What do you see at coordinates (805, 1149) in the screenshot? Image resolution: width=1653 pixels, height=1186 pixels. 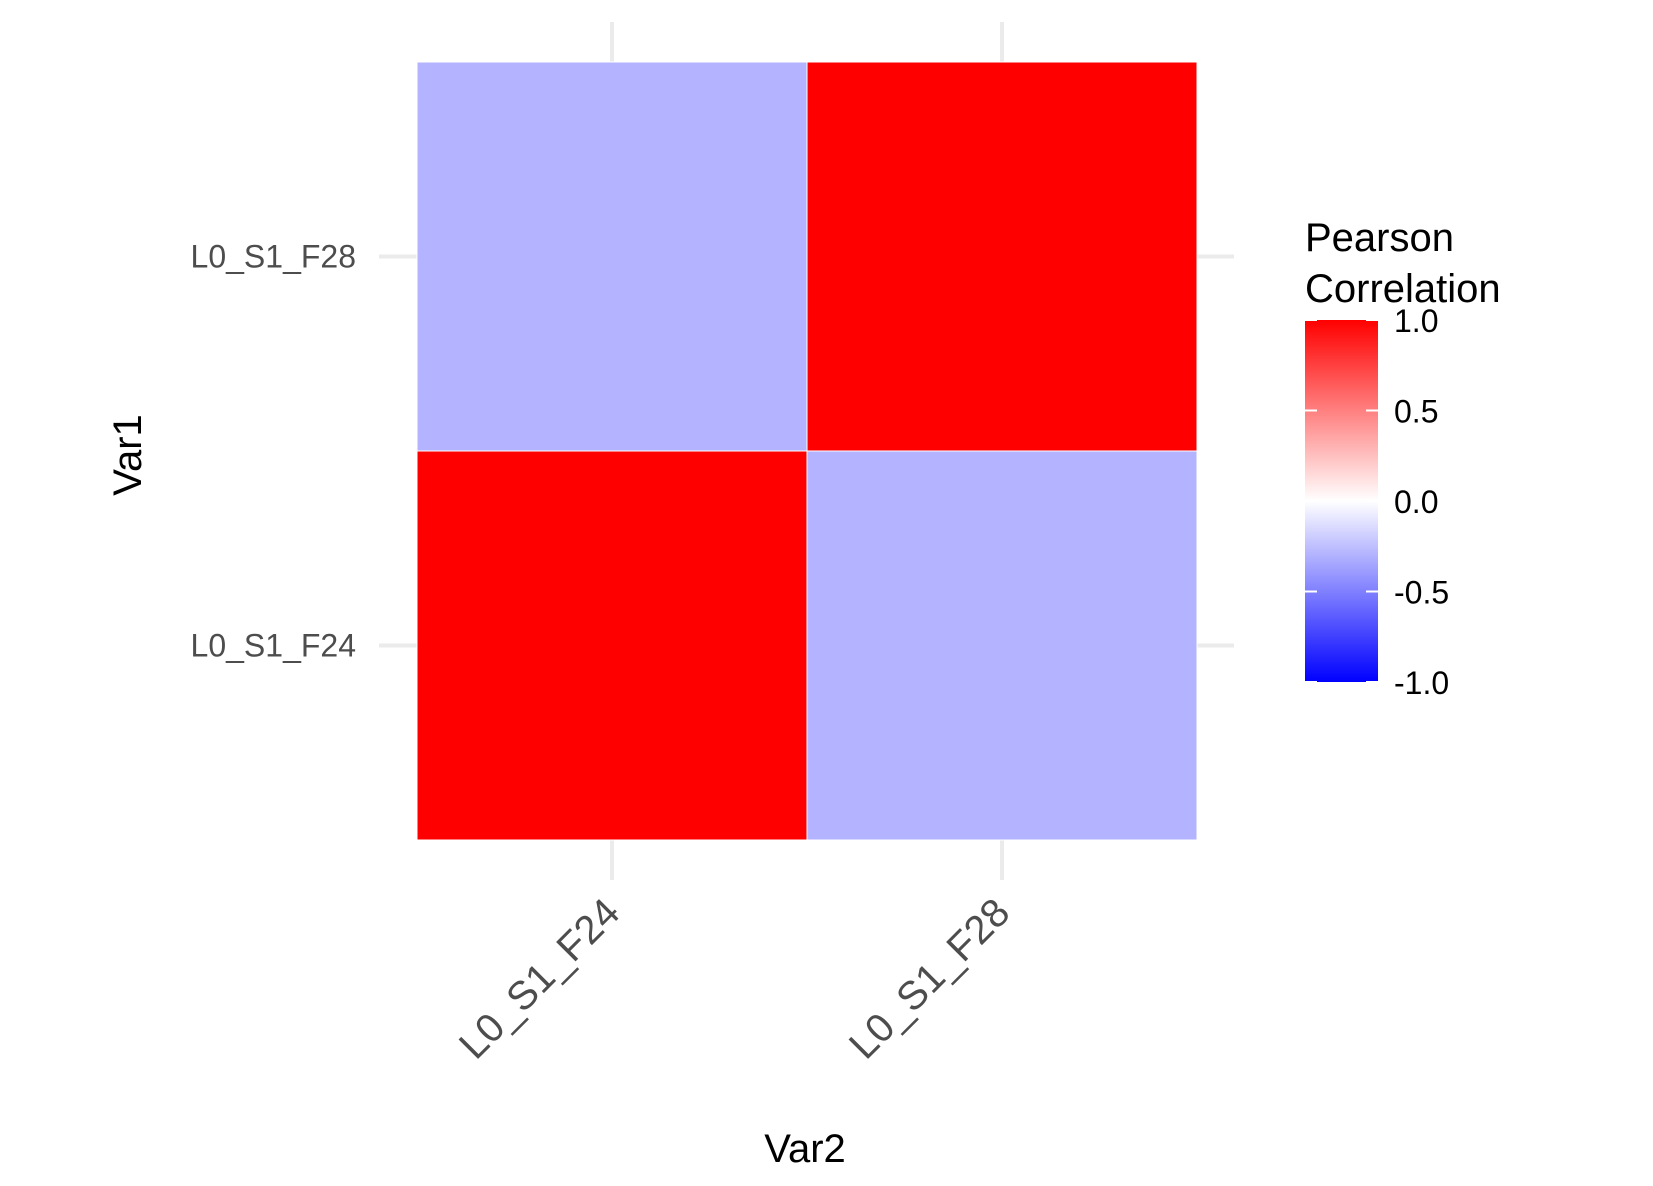 I see `x-axis-title: Var2` at bounding box center [805, 1149].